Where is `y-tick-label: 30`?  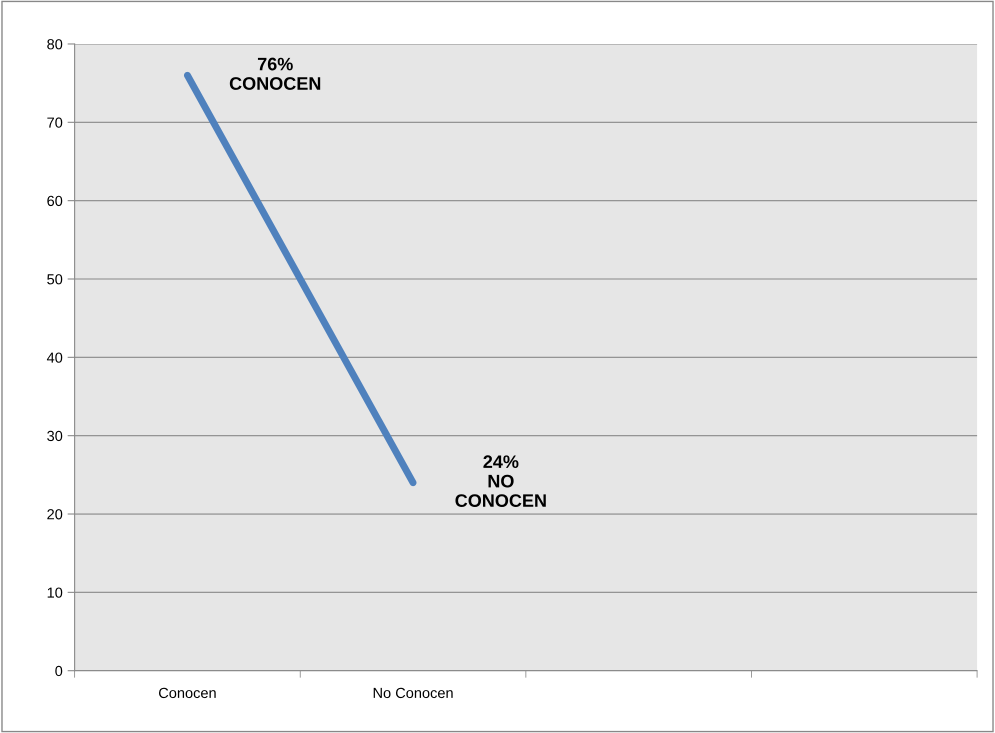 y-tick-label: 30 is located at coordinates (54, 436).